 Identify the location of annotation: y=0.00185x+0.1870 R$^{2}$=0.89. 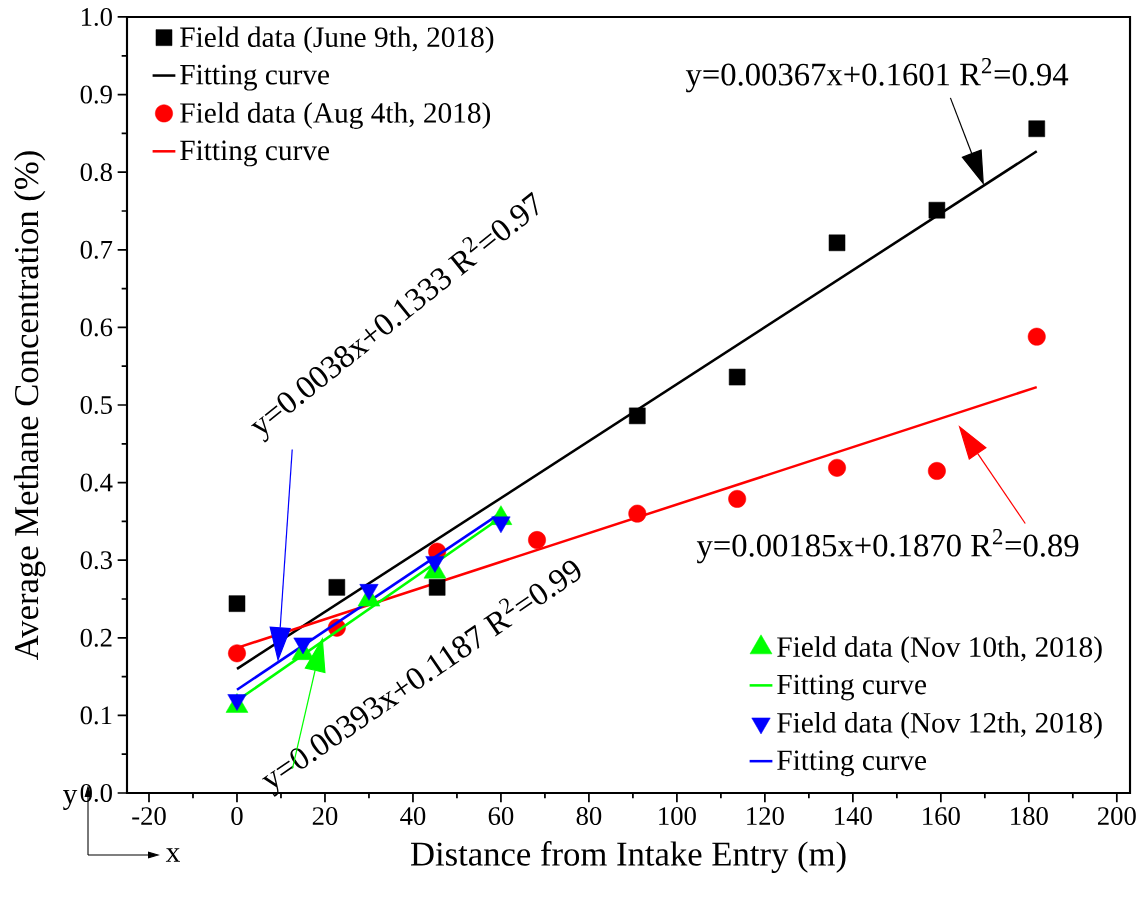
(887, 546).